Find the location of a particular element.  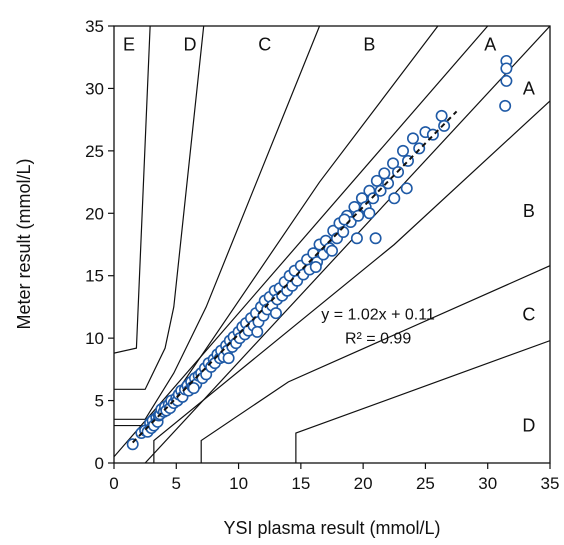

x-tick-label: 25 is located at coordinates (425, 483).